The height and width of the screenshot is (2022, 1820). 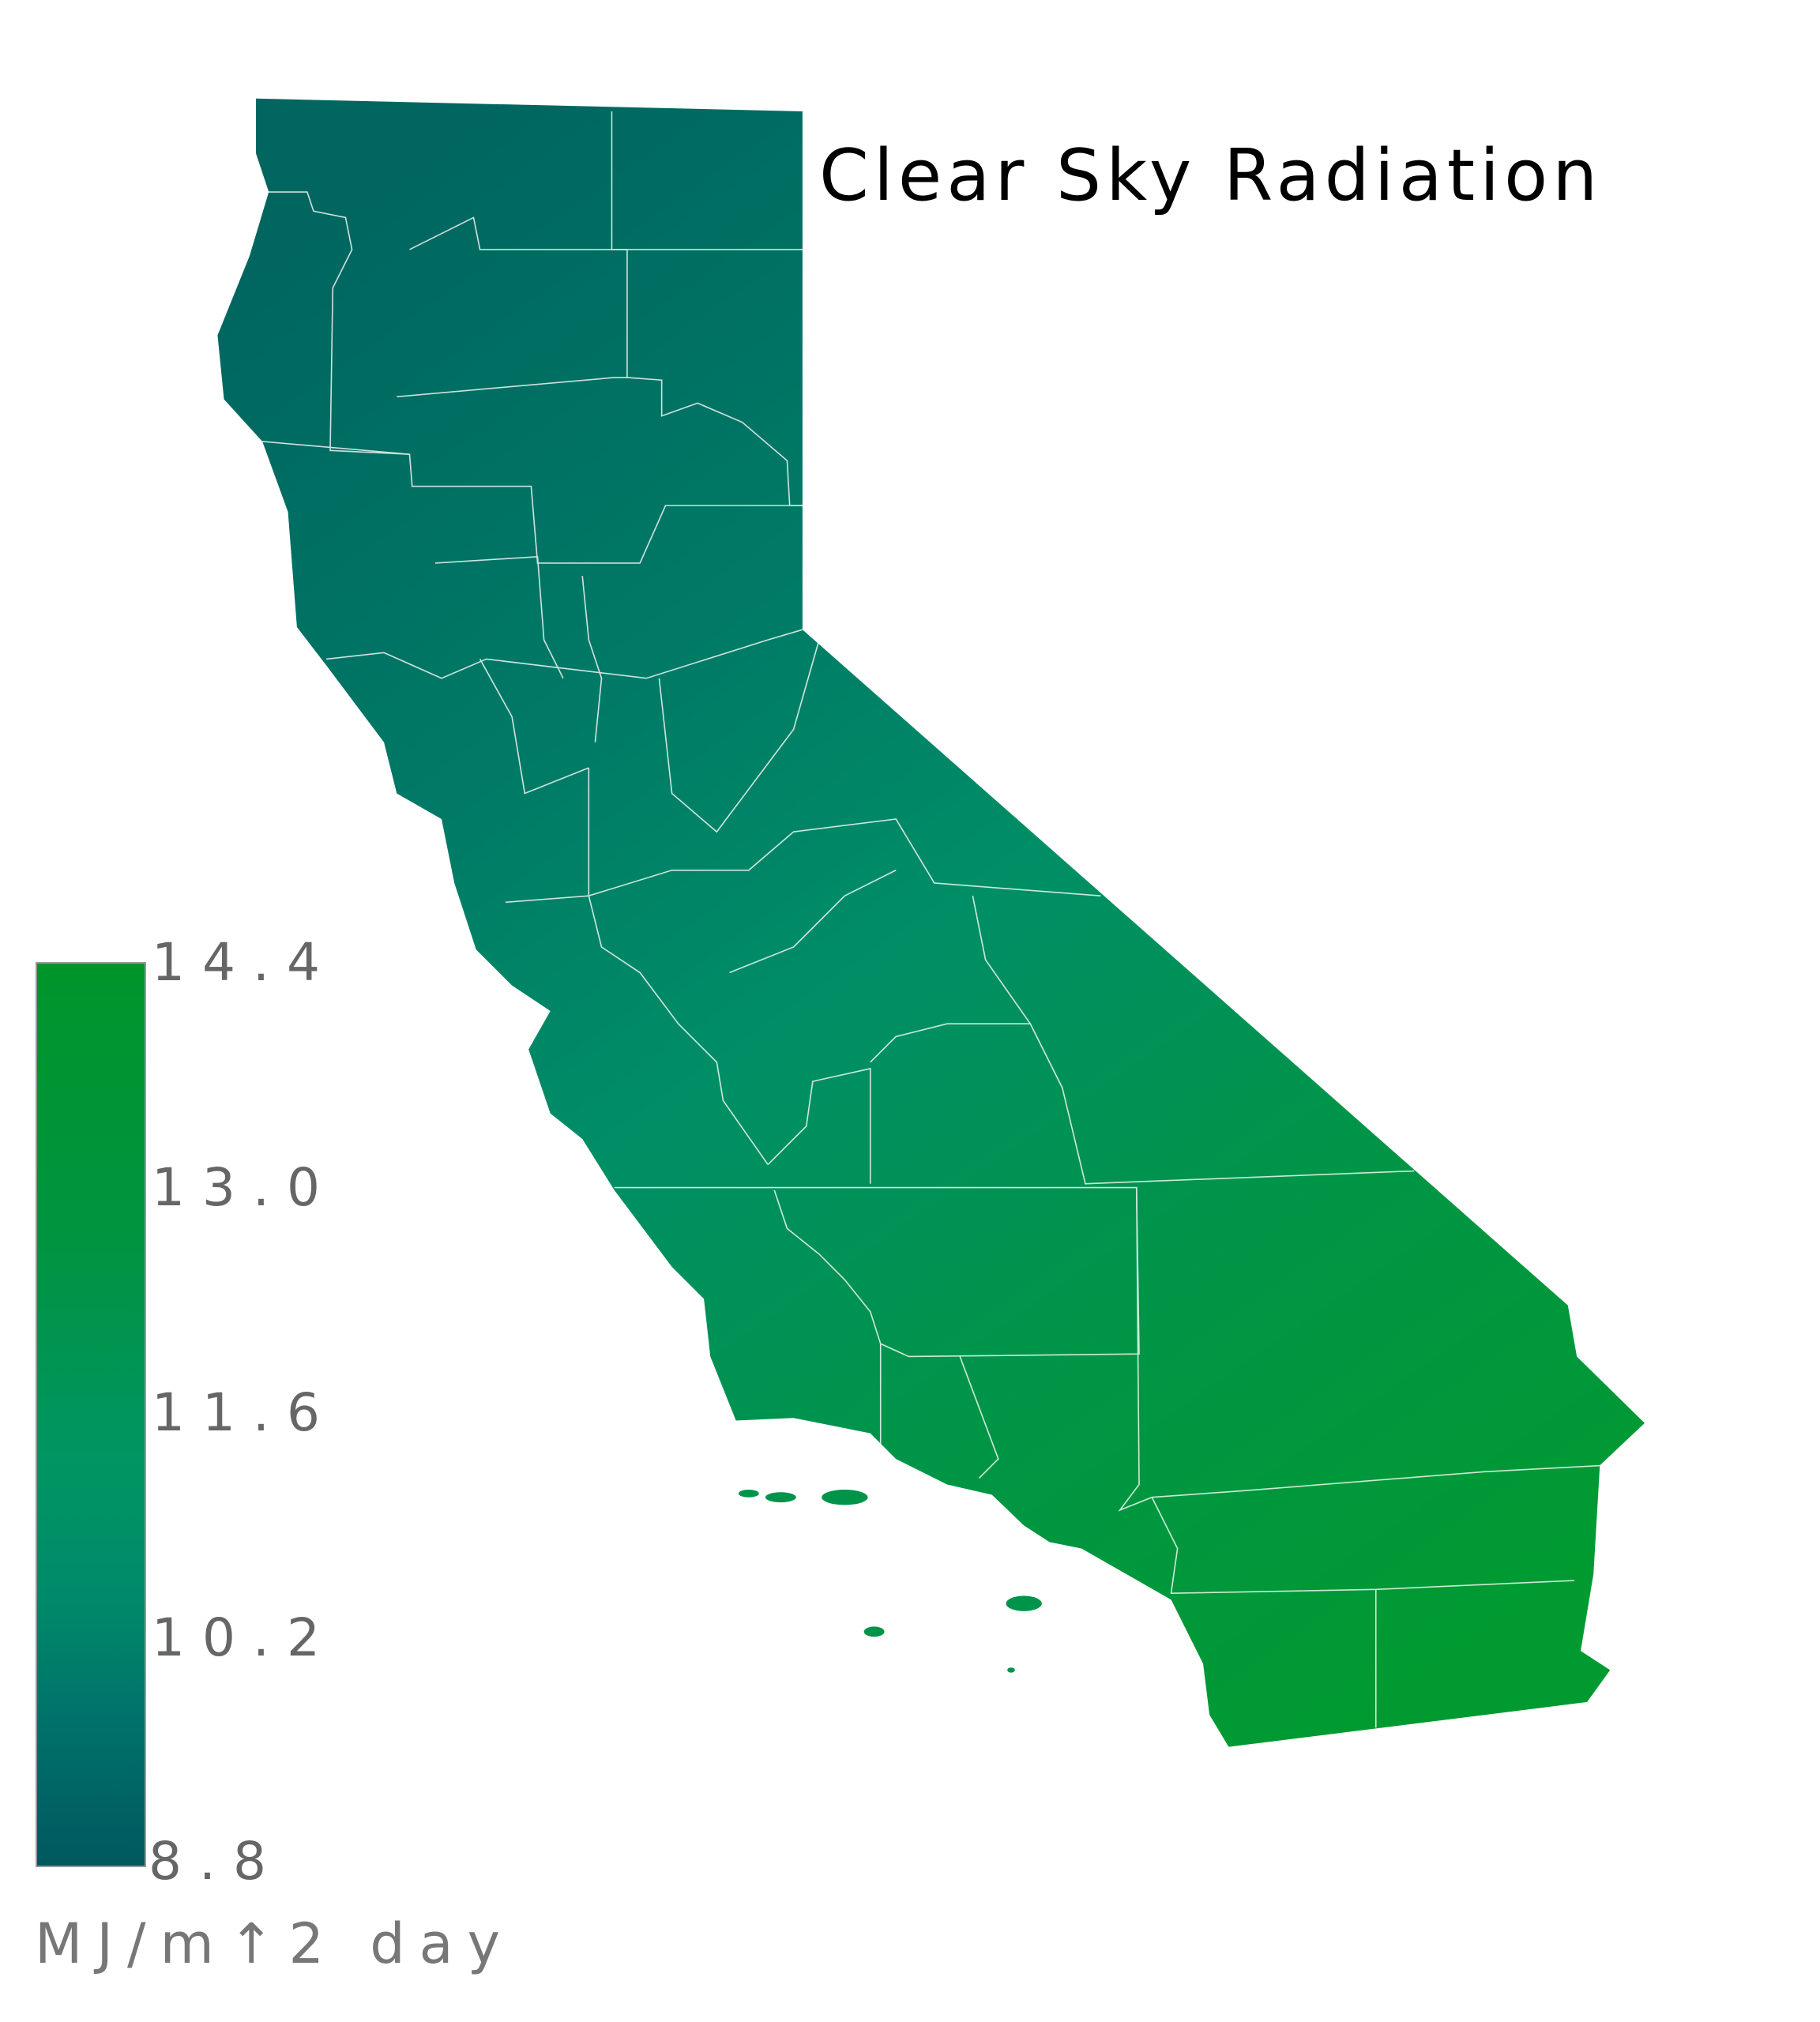 I want to click on colorbar-tick: 10.2, so click(x=244, y=1637).